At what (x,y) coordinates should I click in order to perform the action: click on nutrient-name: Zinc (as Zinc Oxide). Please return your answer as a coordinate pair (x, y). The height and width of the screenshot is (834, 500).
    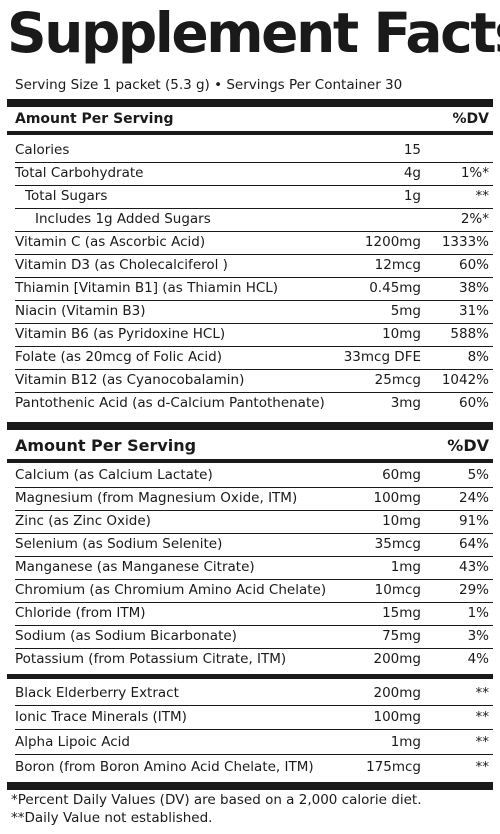
    Looking at the image, I should click on (83, 521).